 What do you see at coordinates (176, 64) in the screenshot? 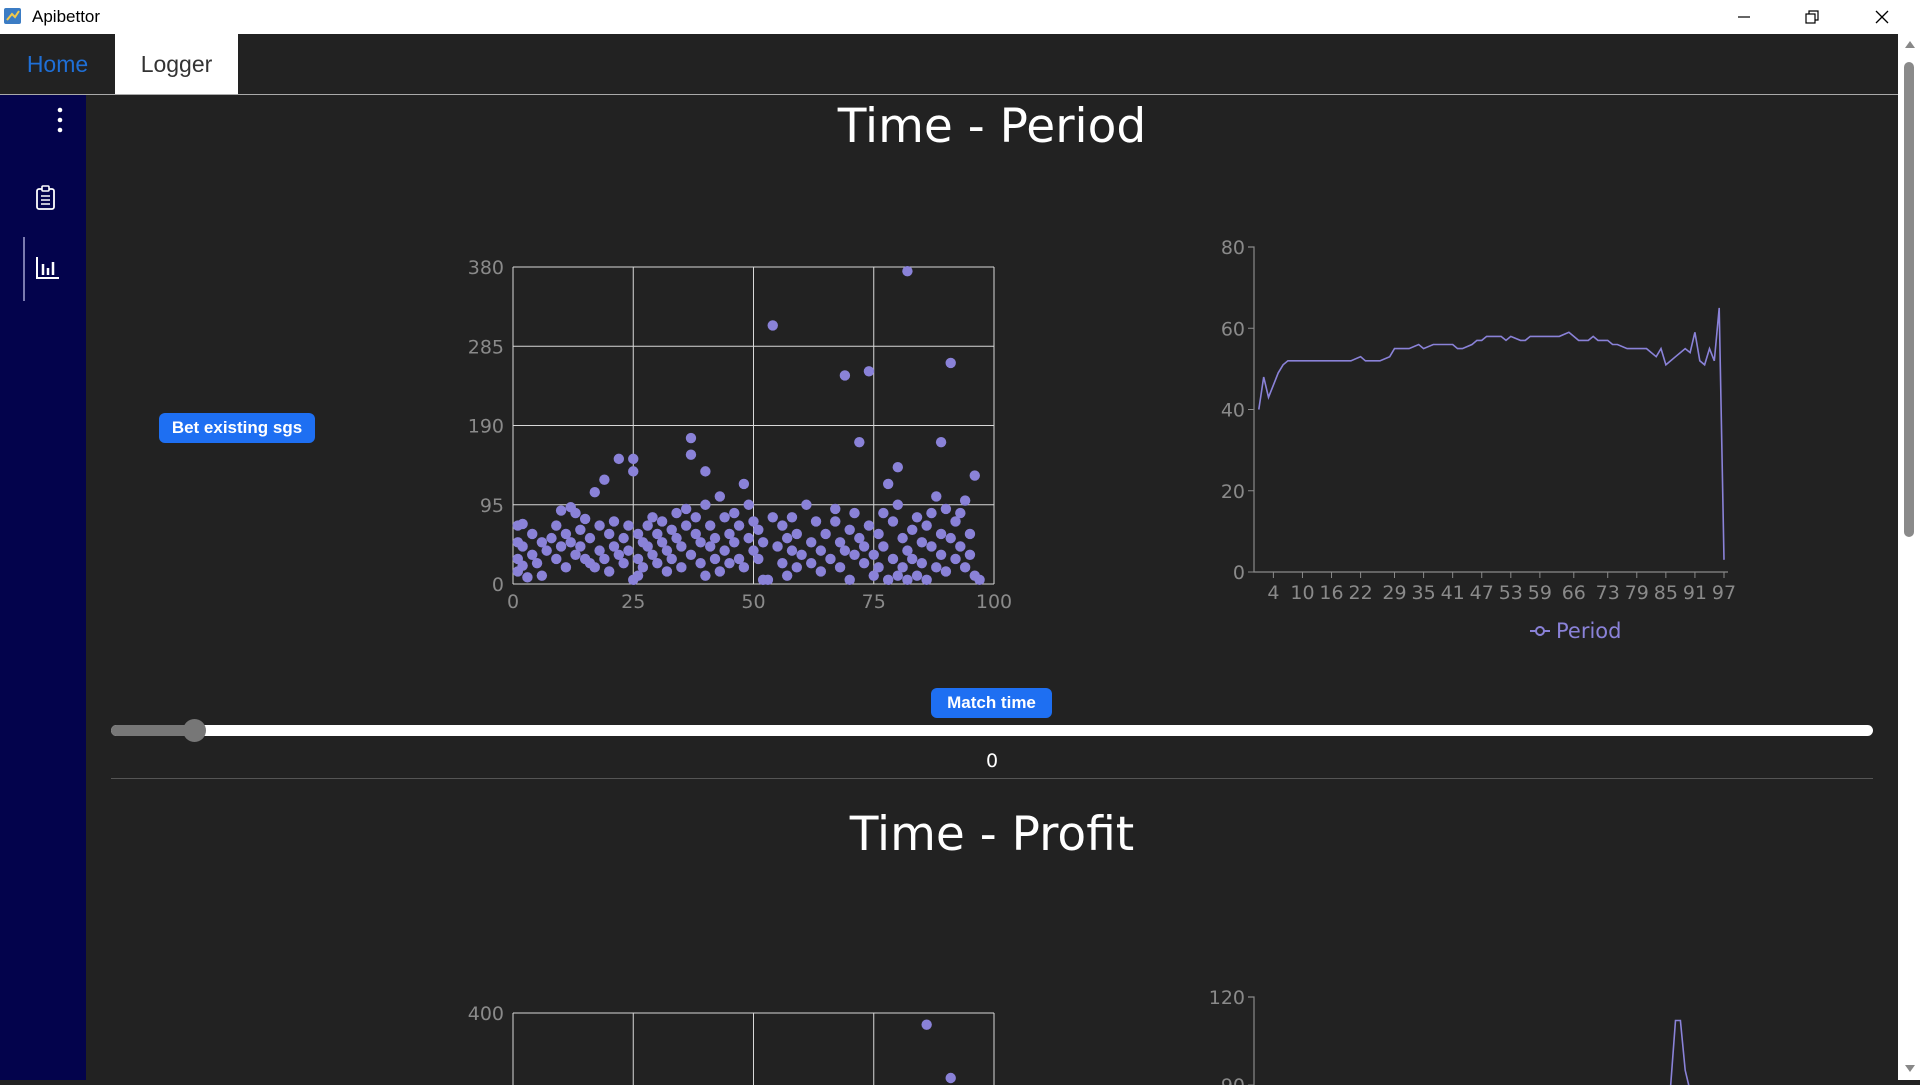
I see `tab-logger: Logger` at bounding box center [176, 64].